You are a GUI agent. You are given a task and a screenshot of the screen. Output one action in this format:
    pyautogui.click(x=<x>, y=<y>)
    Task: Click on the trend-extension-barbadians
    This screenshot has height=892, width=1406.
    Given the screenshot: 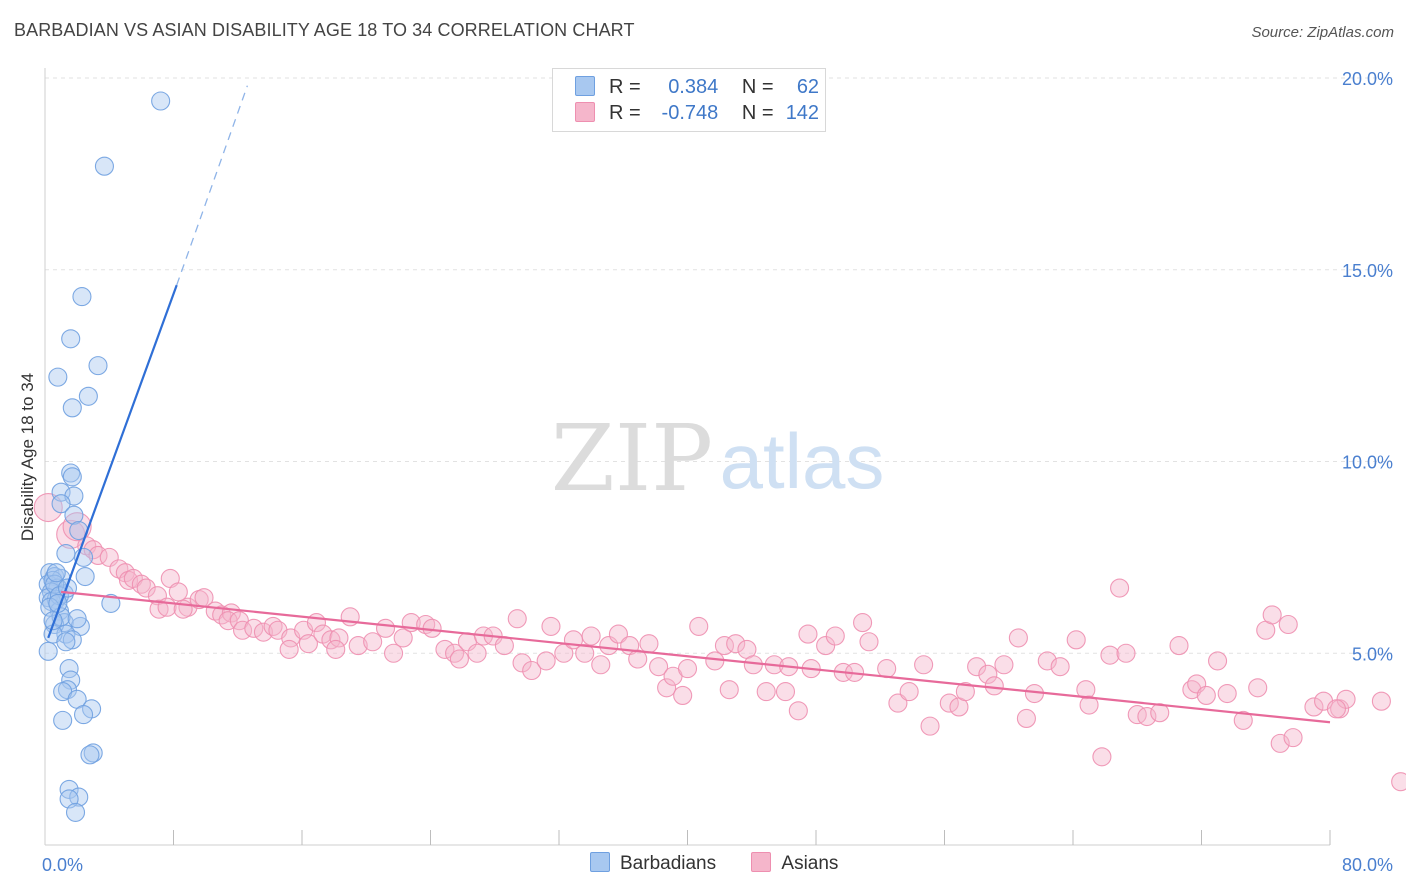 What is the action you would take?
    pyautogui.click(x=212, y=185)
    